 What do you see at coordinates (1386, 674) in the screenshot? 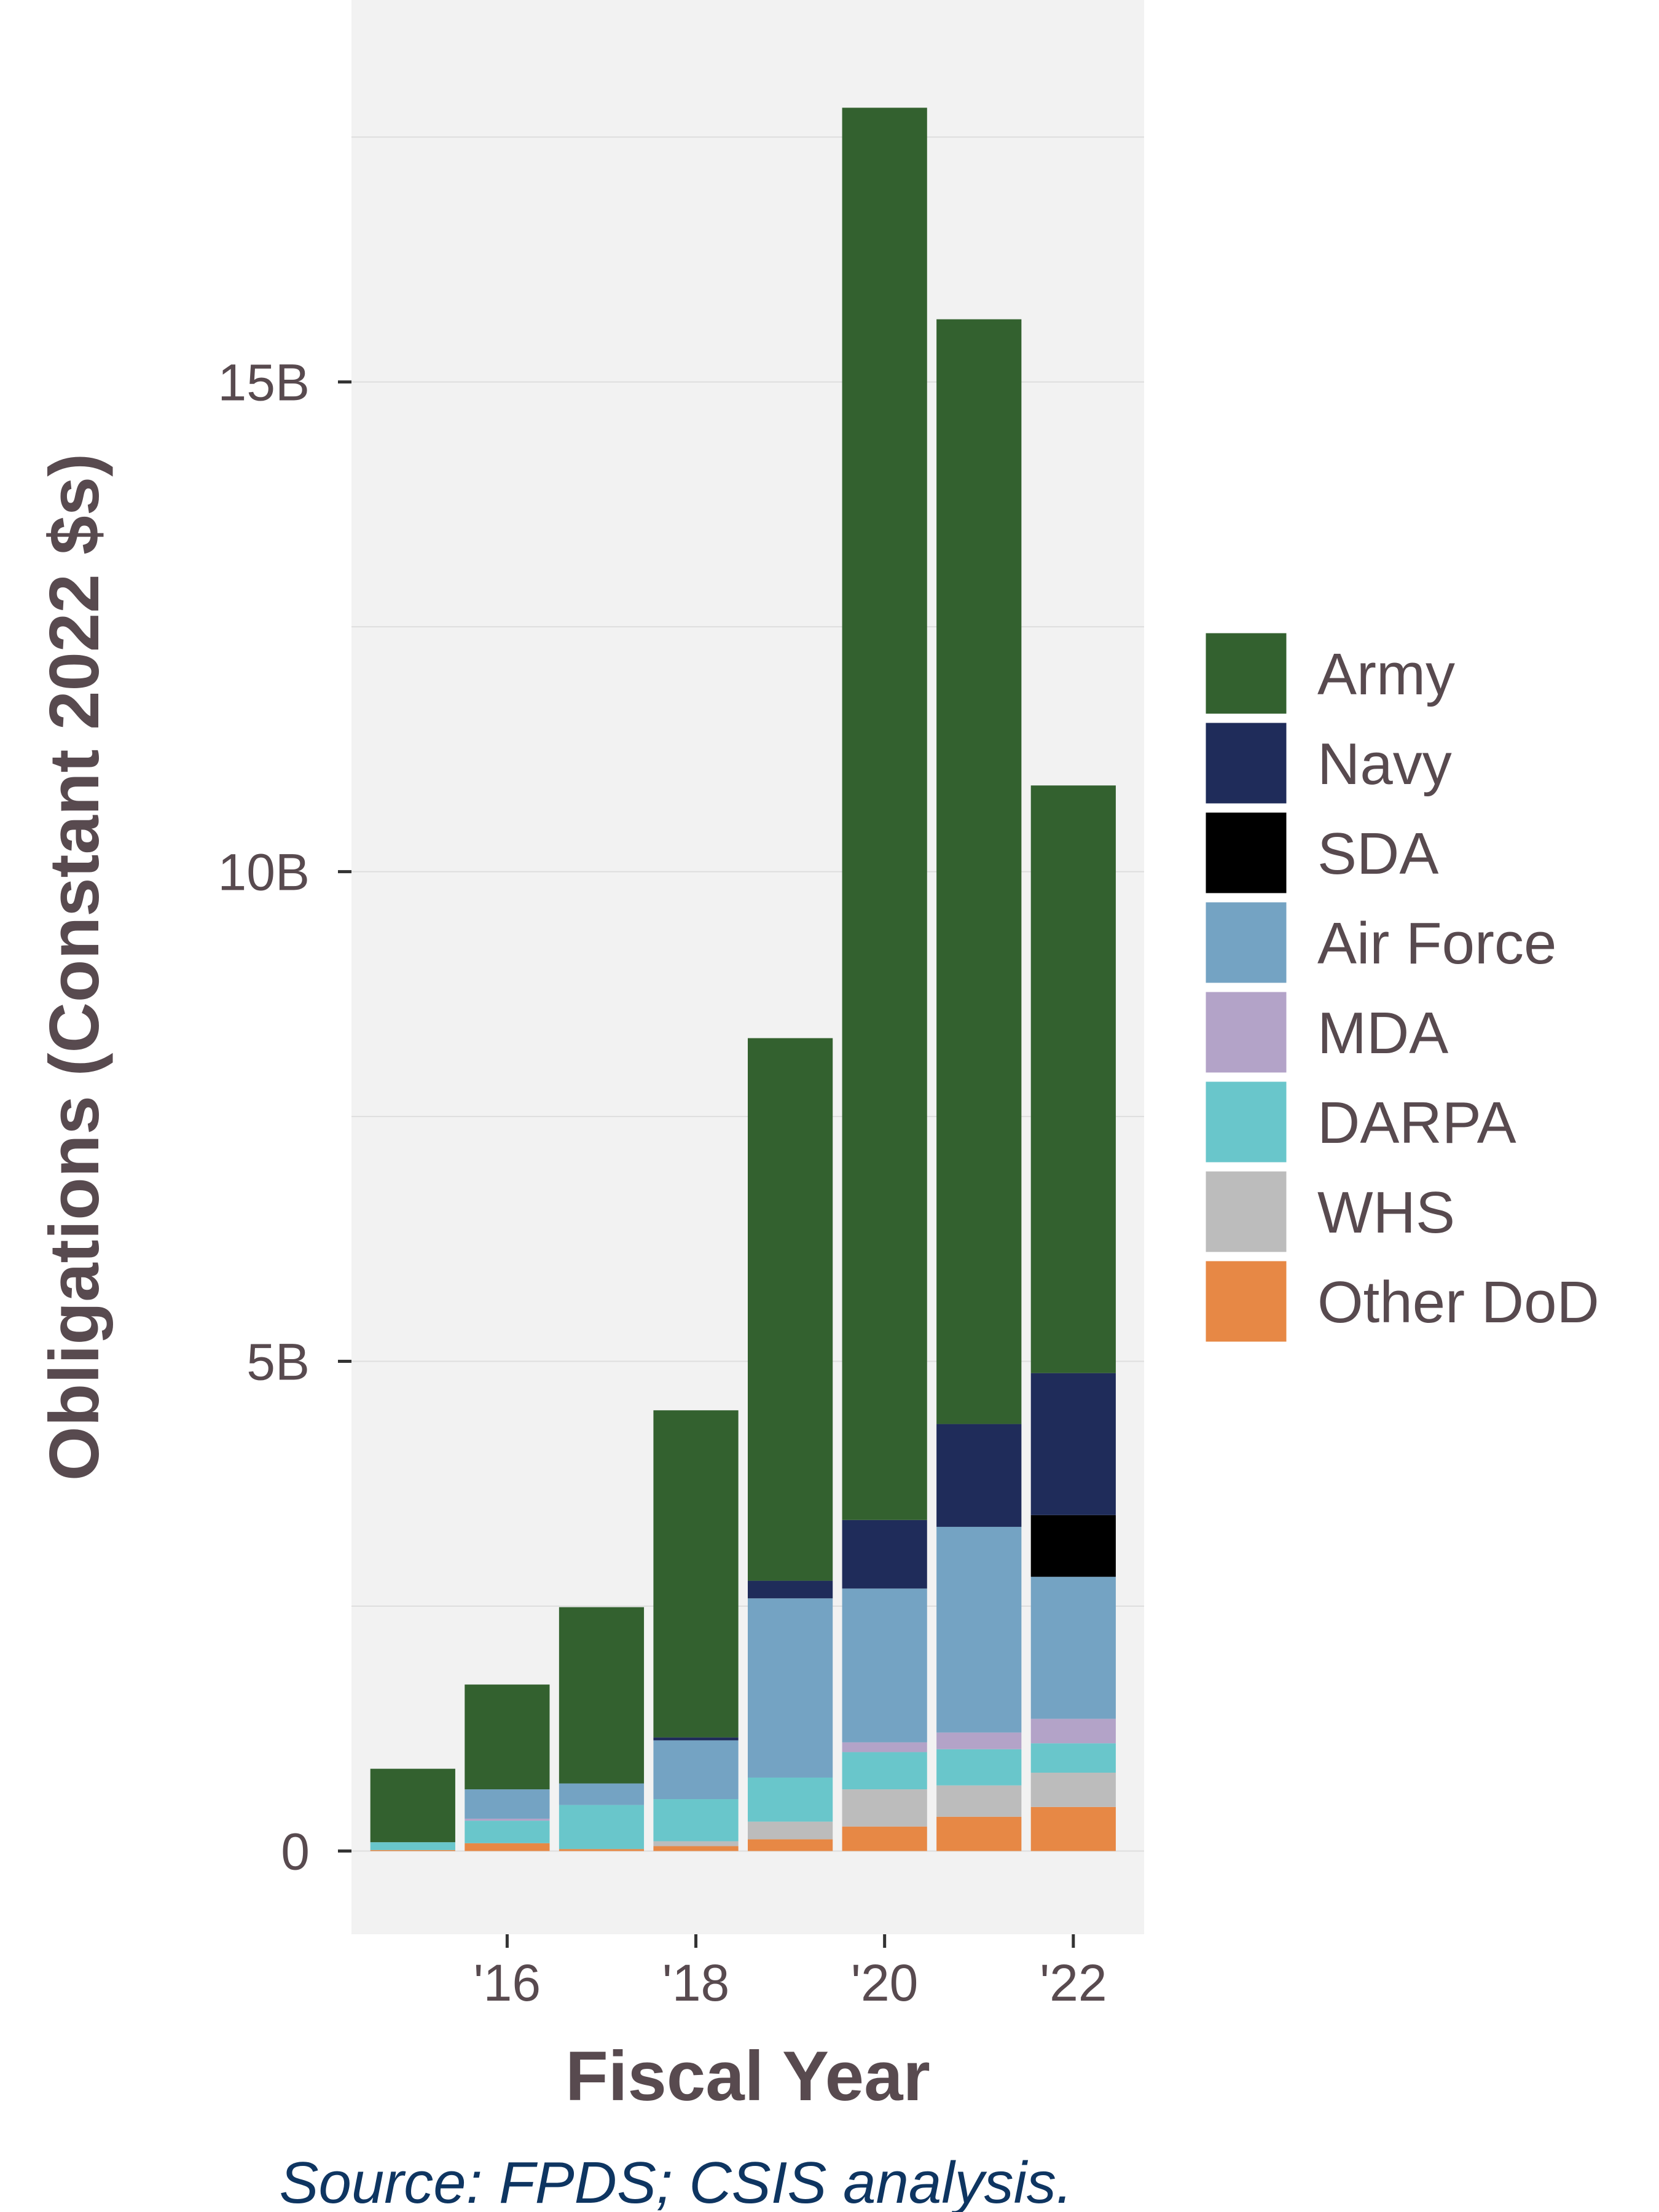
I see `legend-label: Army` at bounding box center [1386, 674].